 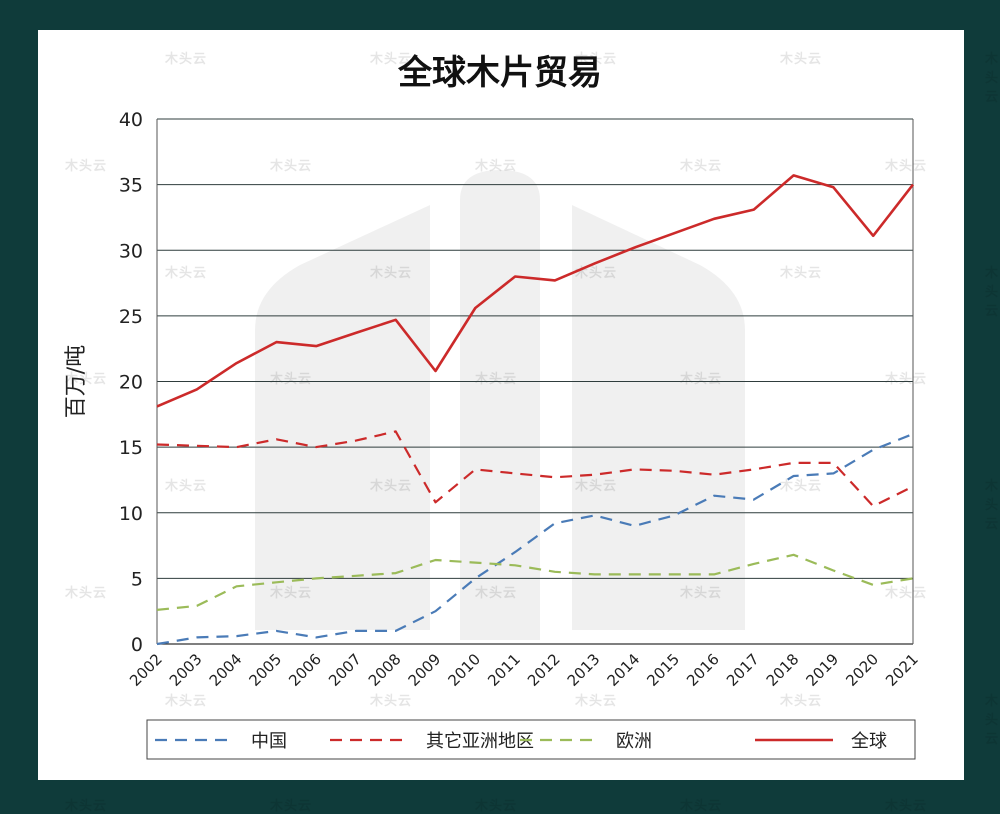 I want to click on legend-label: 欧洲, so click(x=634, y=741).